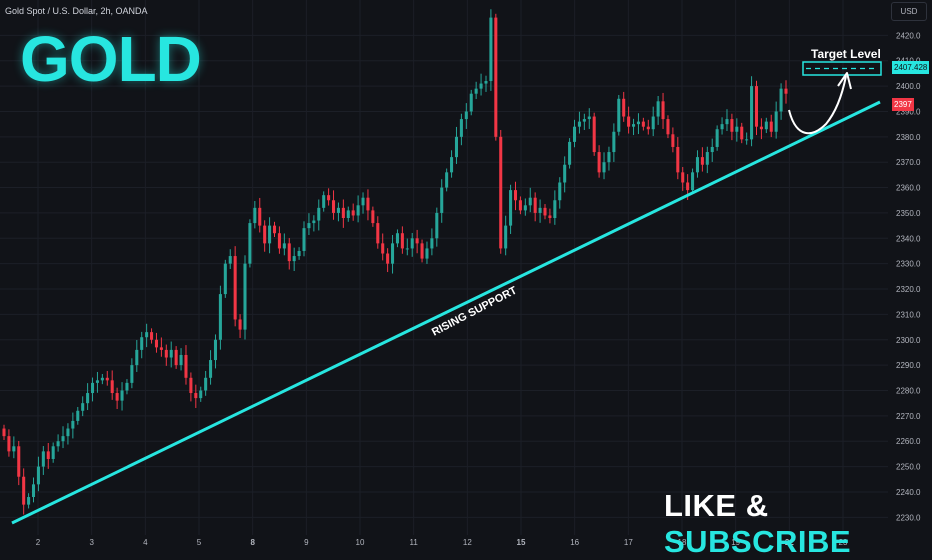 This screenshot has width=932, height=560. Describe the element at coordinates (574, 542) in the screenshot. I see `date-tick-label: 16` at that location.